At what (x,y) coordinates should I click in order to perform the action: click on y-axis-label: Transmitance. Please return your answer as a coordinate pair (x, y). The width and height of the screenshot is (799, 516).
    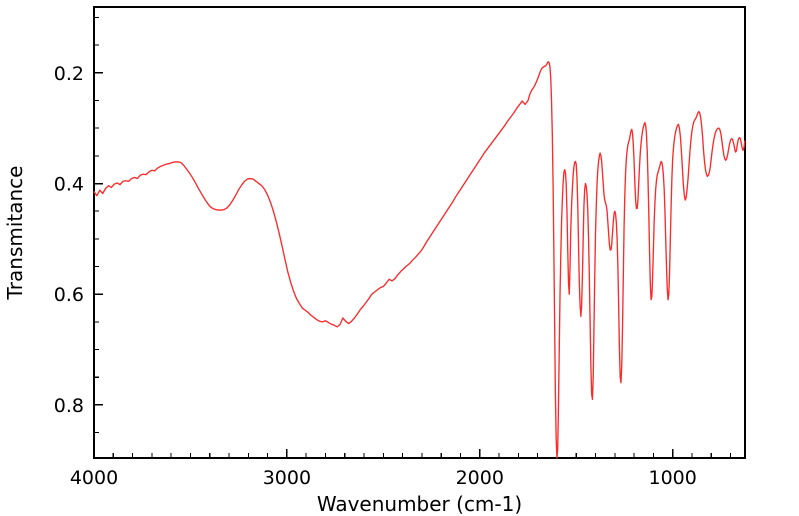
    Looking at the image, I should click on (15, 233).